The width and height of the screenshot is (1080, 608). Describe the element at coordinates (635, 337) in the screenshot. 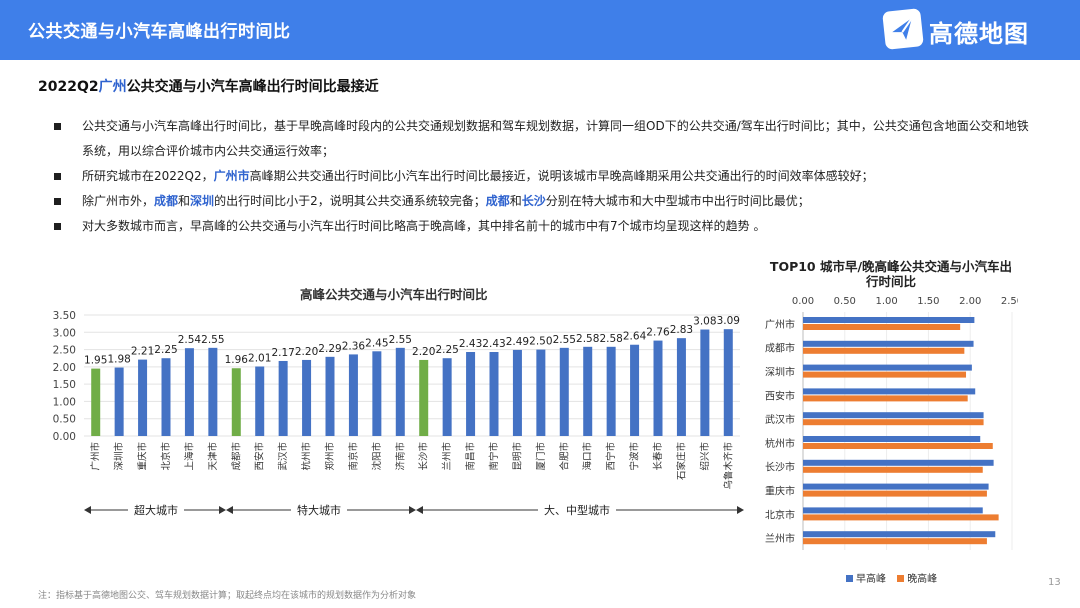

I see `bar-value-label: 2.64` at that location.